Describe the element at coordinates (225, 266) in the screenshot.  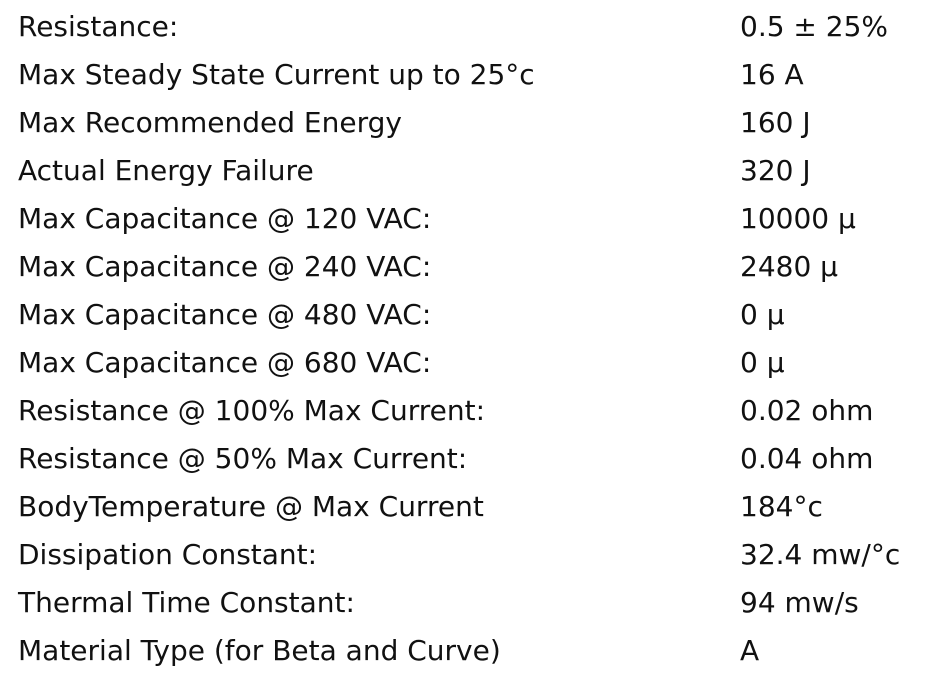
I see `spec-label: Max Capacitance @ 240 VAC:` at that location.